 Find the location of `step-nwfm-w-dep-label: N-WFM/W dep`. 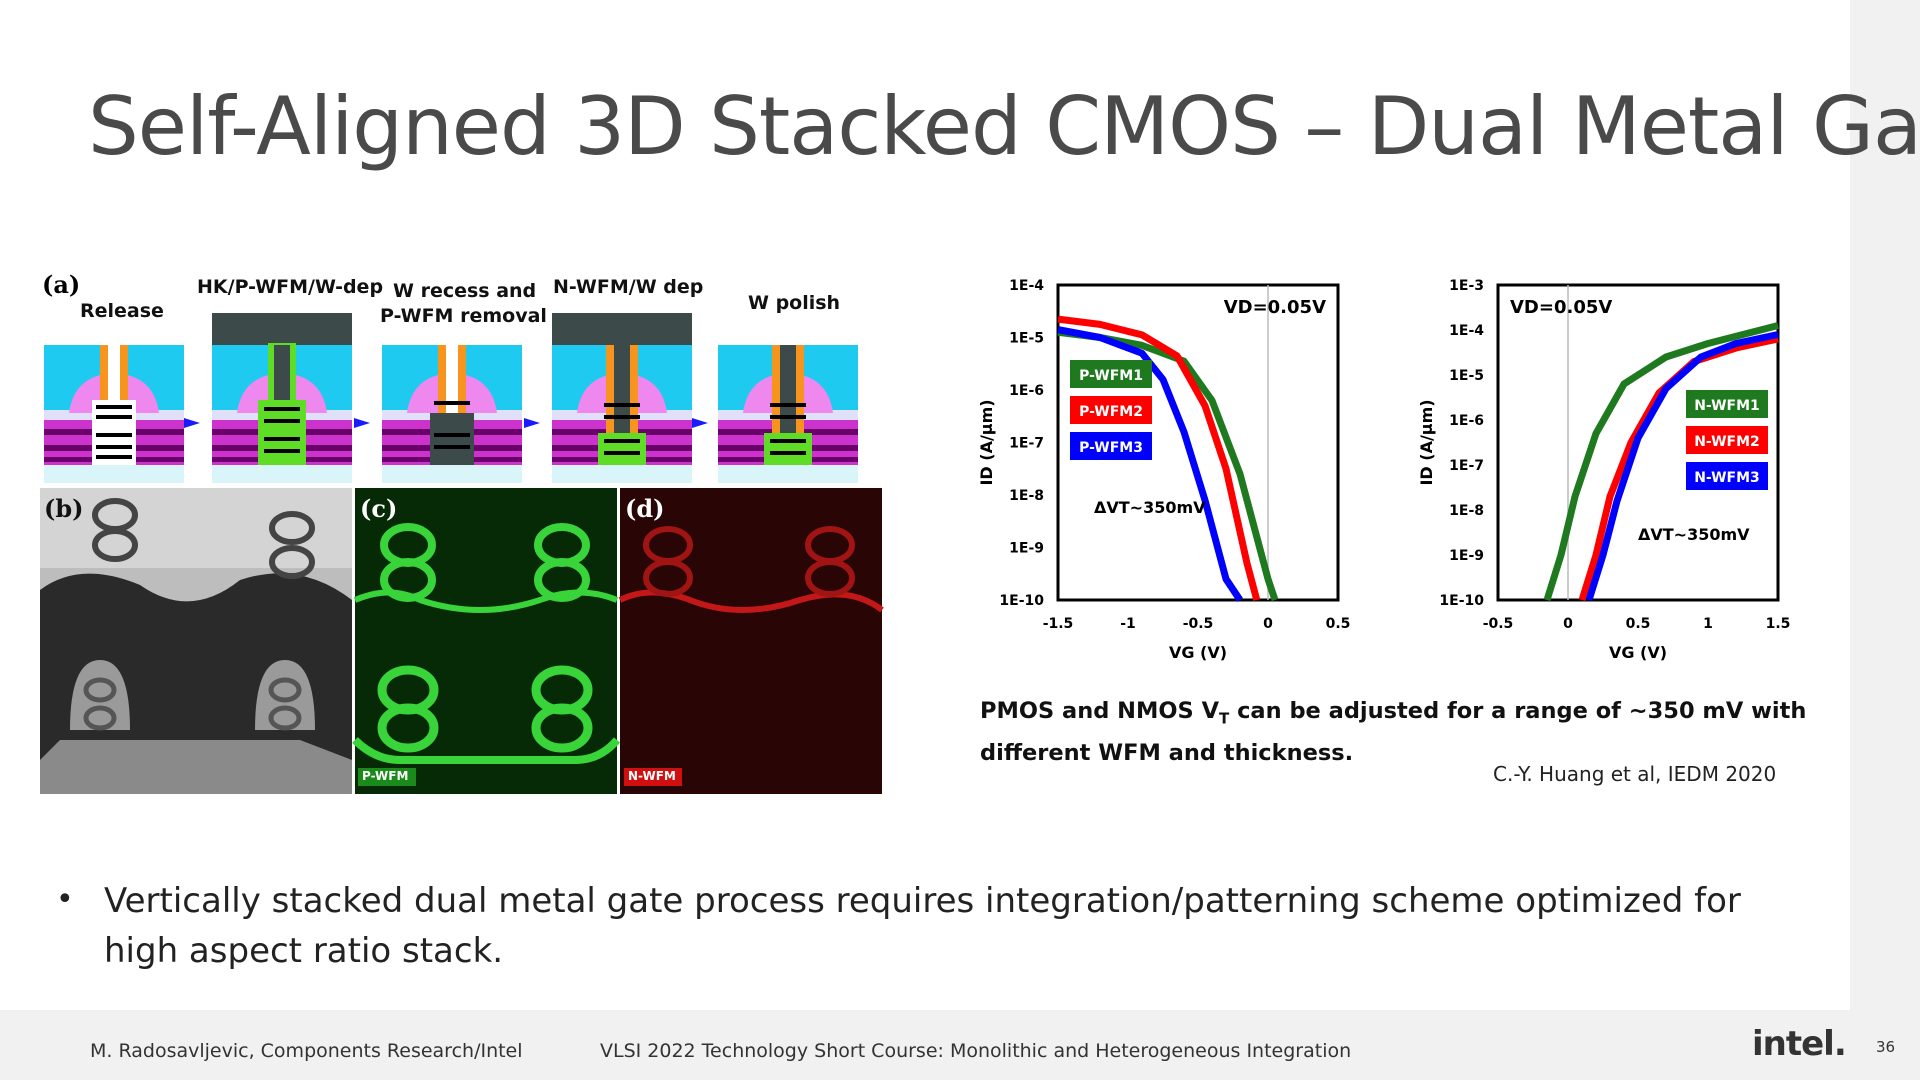

step-nwfm-w-dep-label: N-WFM/W dep is located at coordinates (628, 287).